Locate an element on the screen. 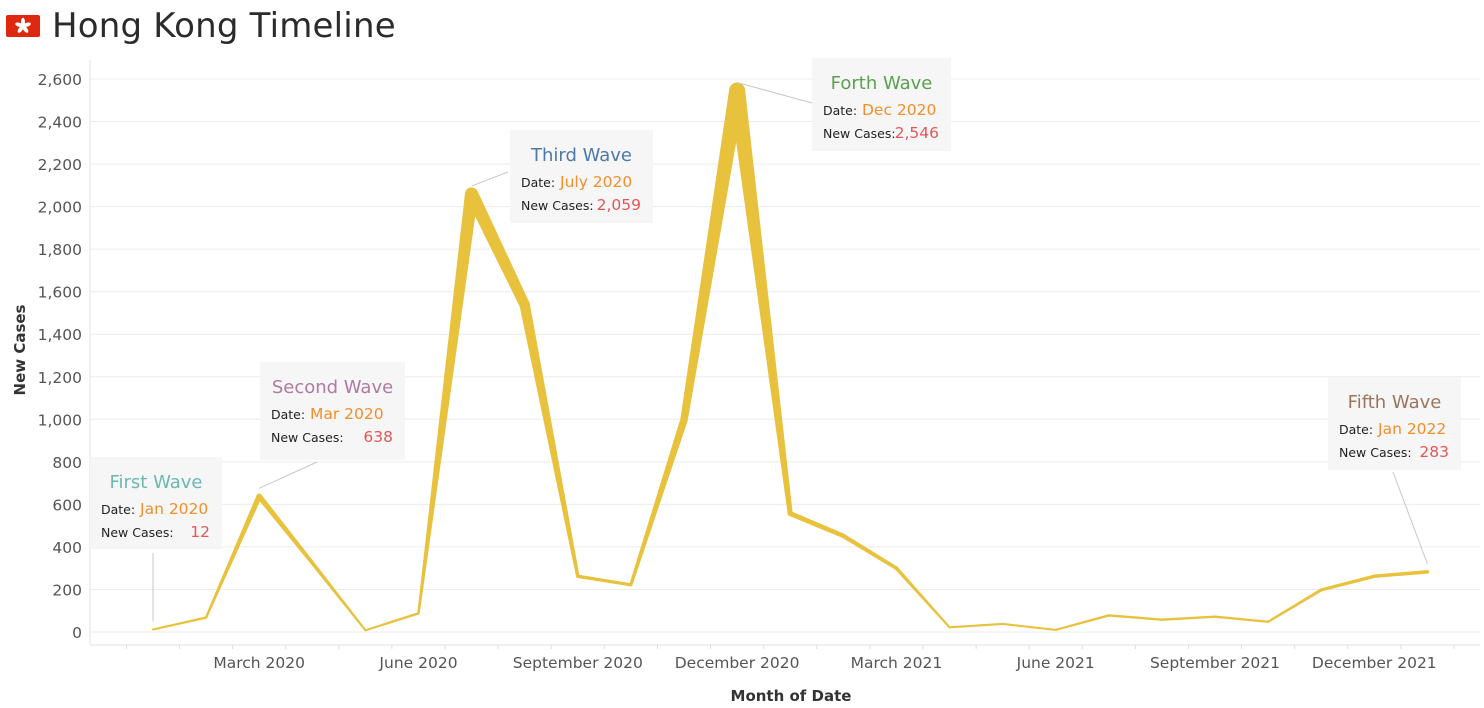 This screenshot has height=708, width=1484. first-wave-date-value: Jan 2020 is located at coordinates (173, 509).